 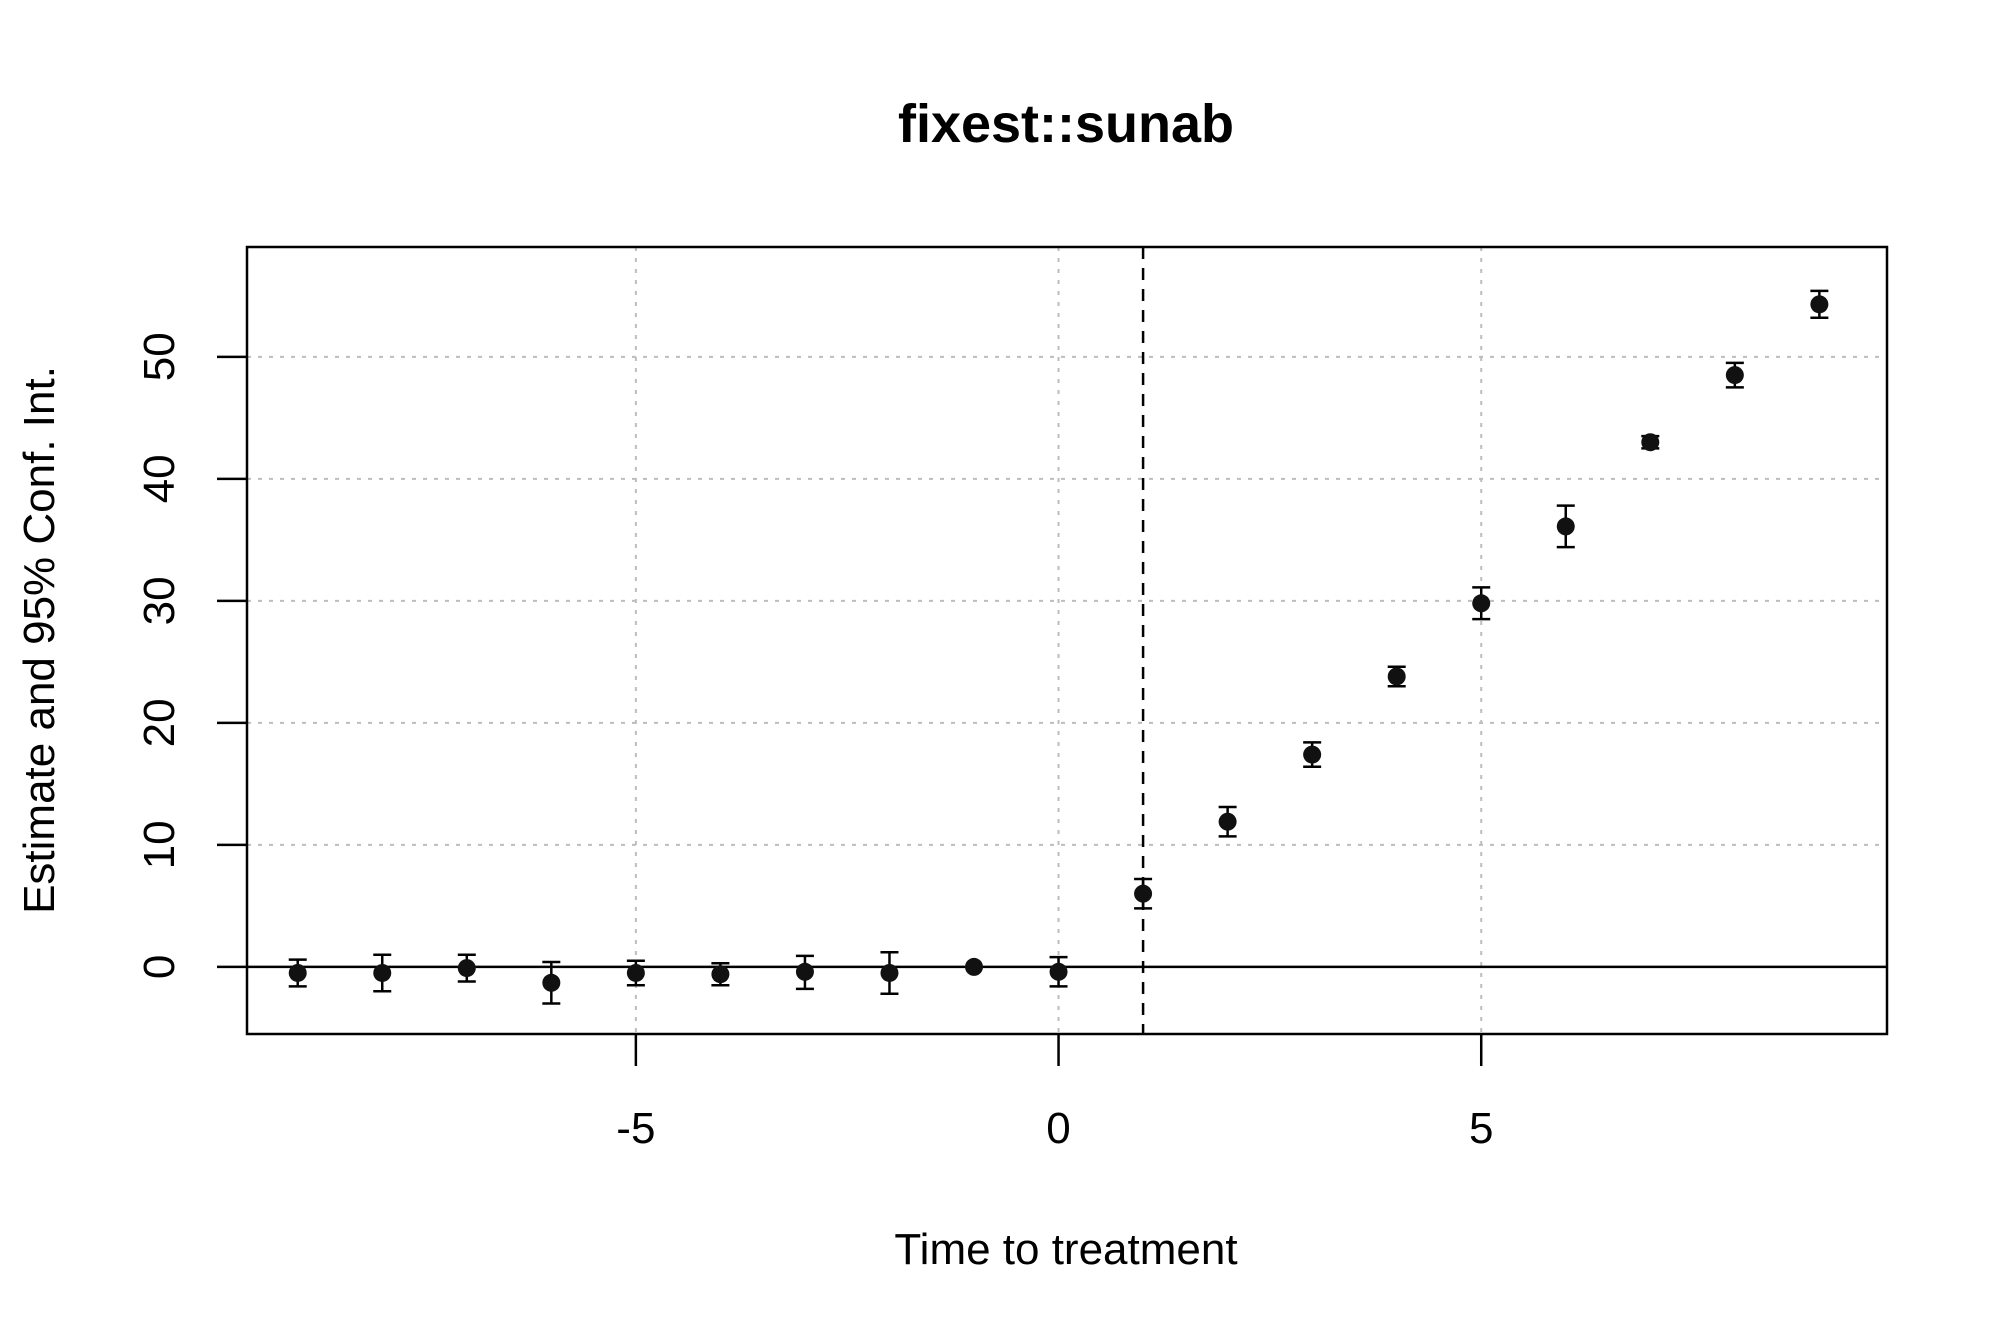 What do you see at coordinates (159, 722) in the screenshot?
I see `y-tick-label: 20` at bounding box center [159, 722].